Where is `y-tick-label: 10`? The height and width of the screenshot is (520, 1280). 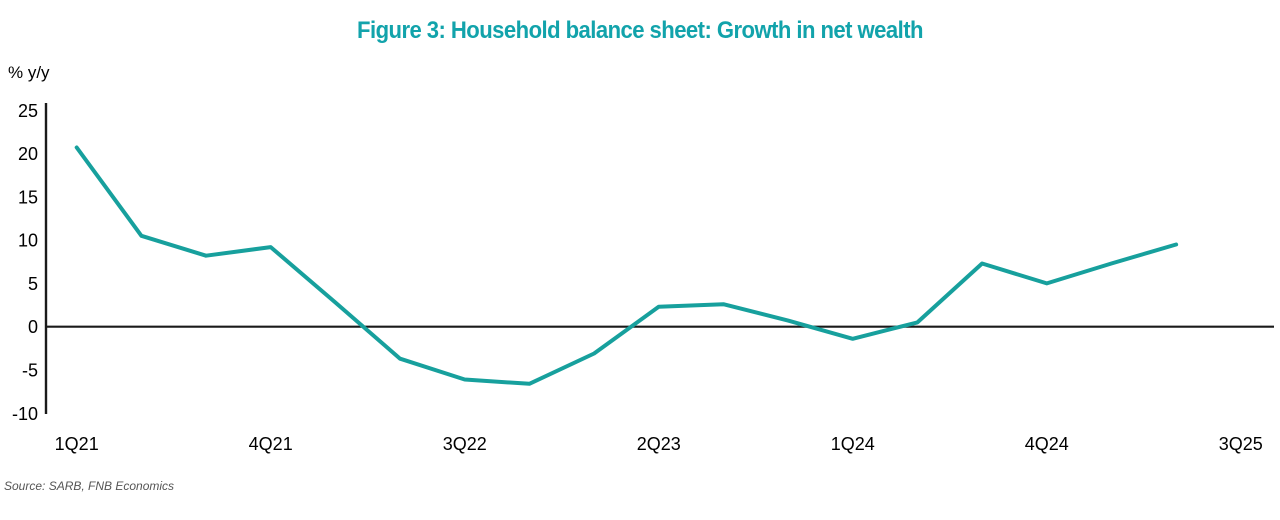
y-tick-label: 10 is located at coordinates (28, 241).